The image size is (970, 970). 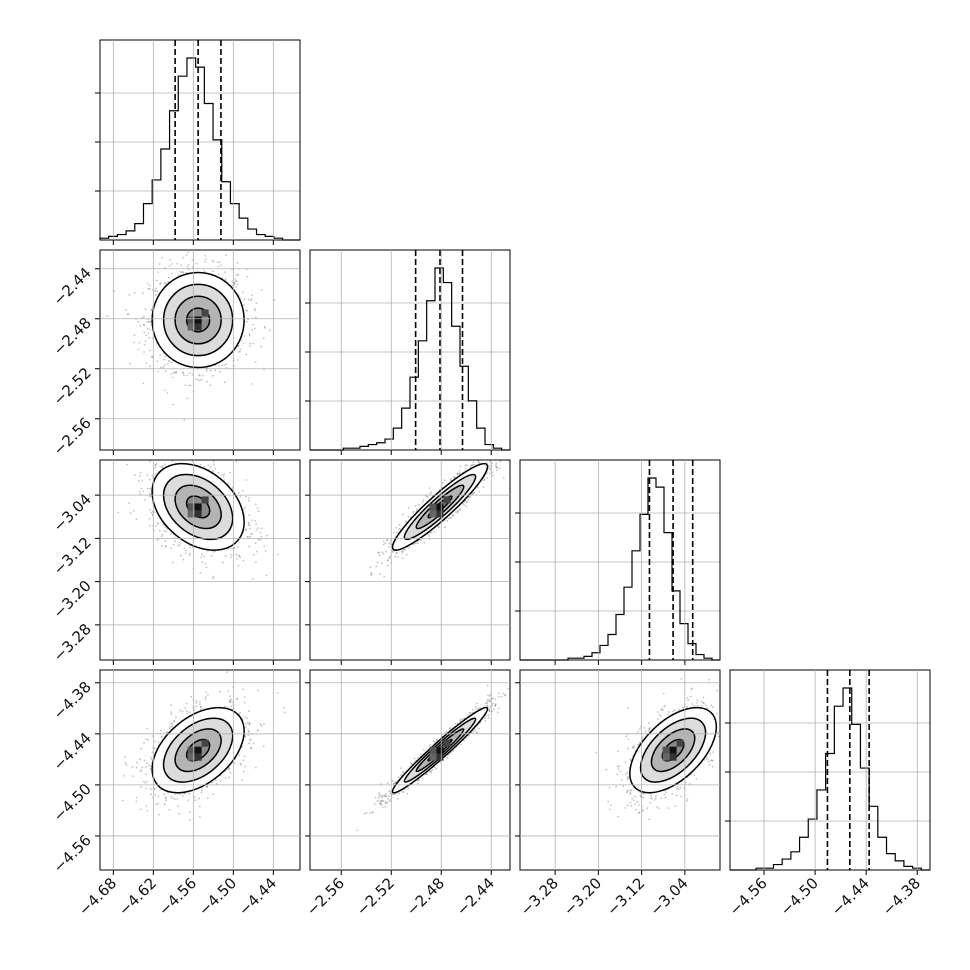 I want to click on x-tick-label: −4.38, so click(x=901, y=896).